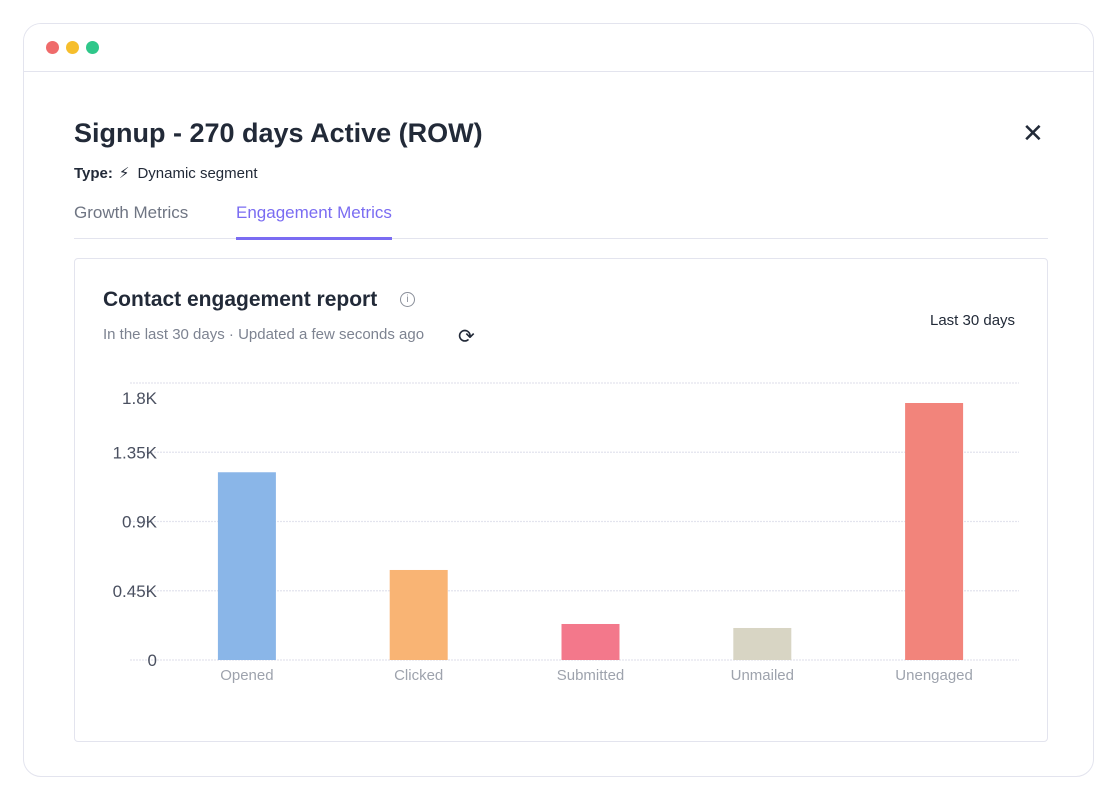  Describe the element at coordinates (1033, 133) in the screenshot. I see `close-icon: ✕` at that location.